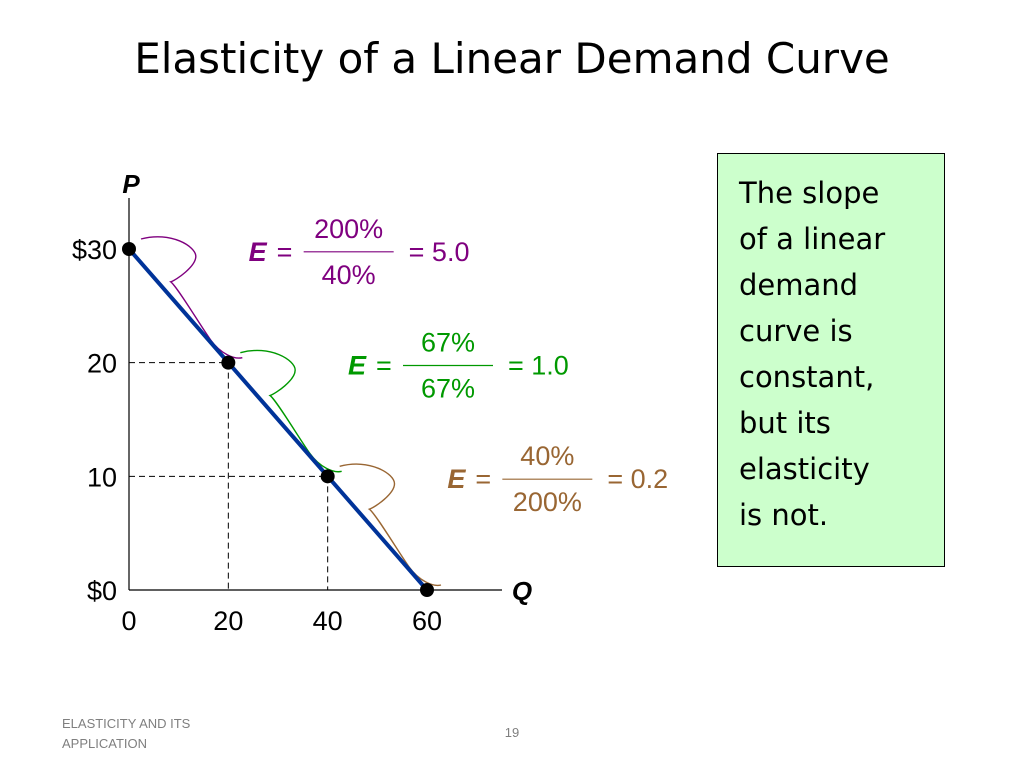 The height and width of the screenshot is (768, 1024). What do you see at coordinates (547, 502) in the screenshot?
I see `denominator: 200%` at bounding box center [547, 502].